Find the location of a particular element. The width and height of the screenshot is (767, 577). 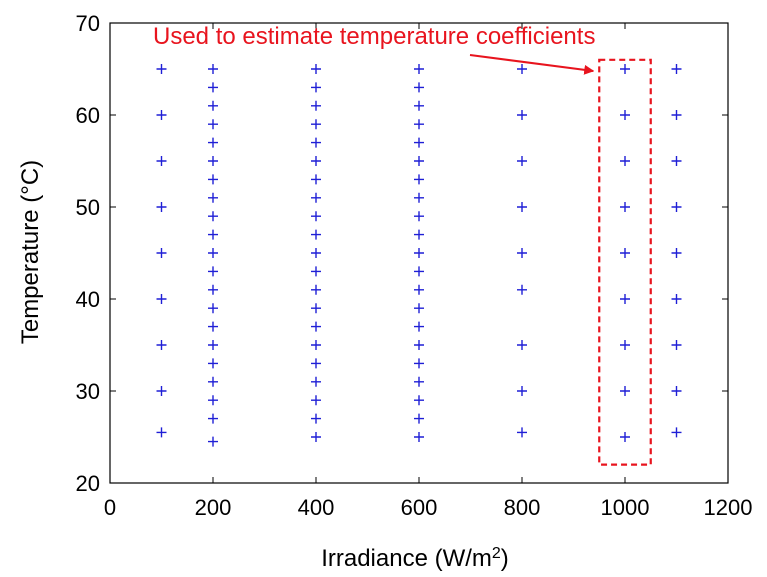

y-tick-label: 60 is located at coordinates (88, 115).